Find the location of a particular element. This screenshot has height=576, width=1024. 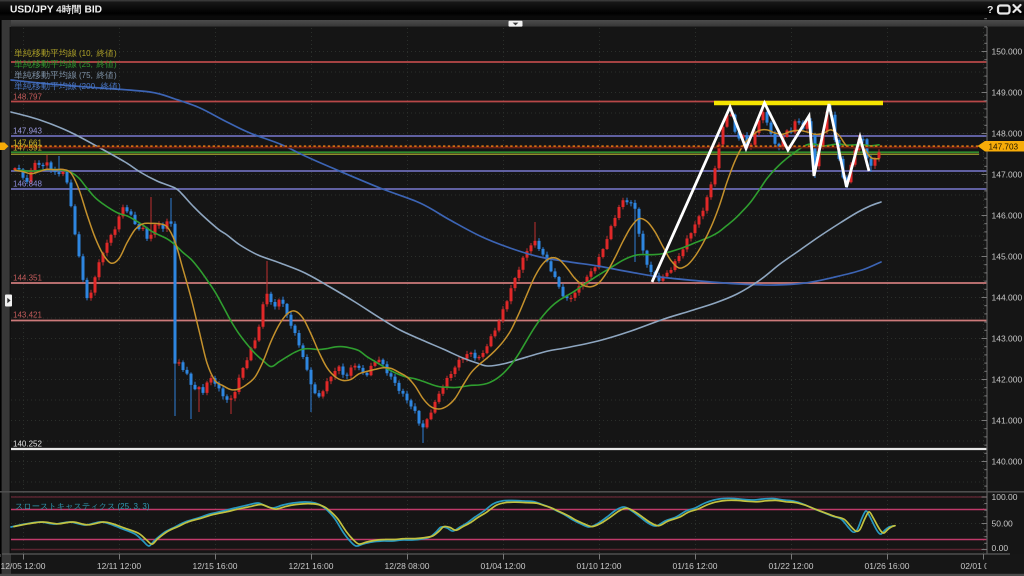

svg-text: 01/16 12:00 is located at coordinates (695, 566).